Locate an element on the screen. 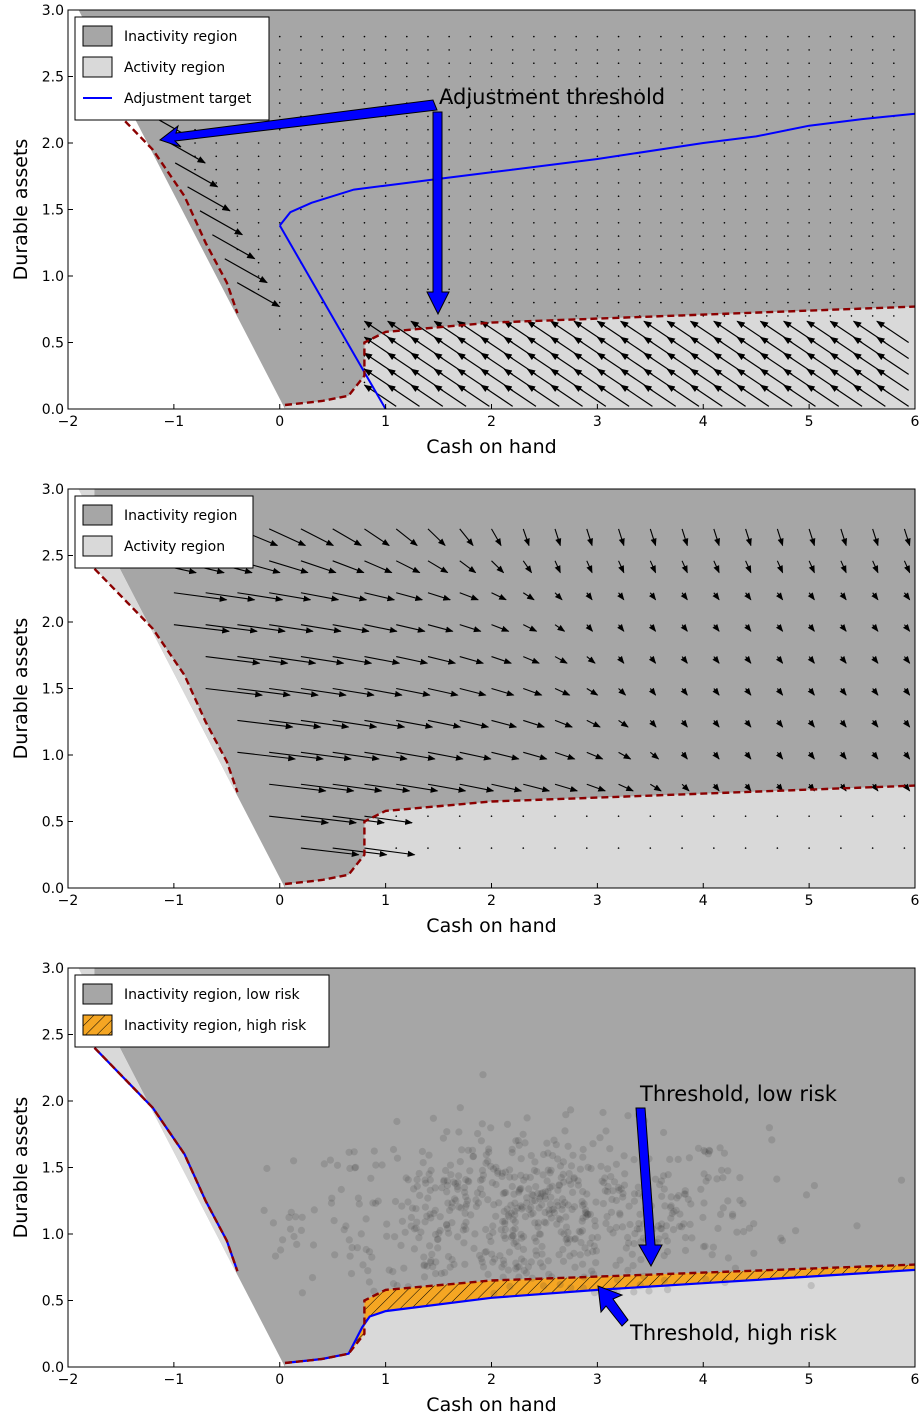  x-axis-label: Cash on hand is located at coordinates (491, 926).